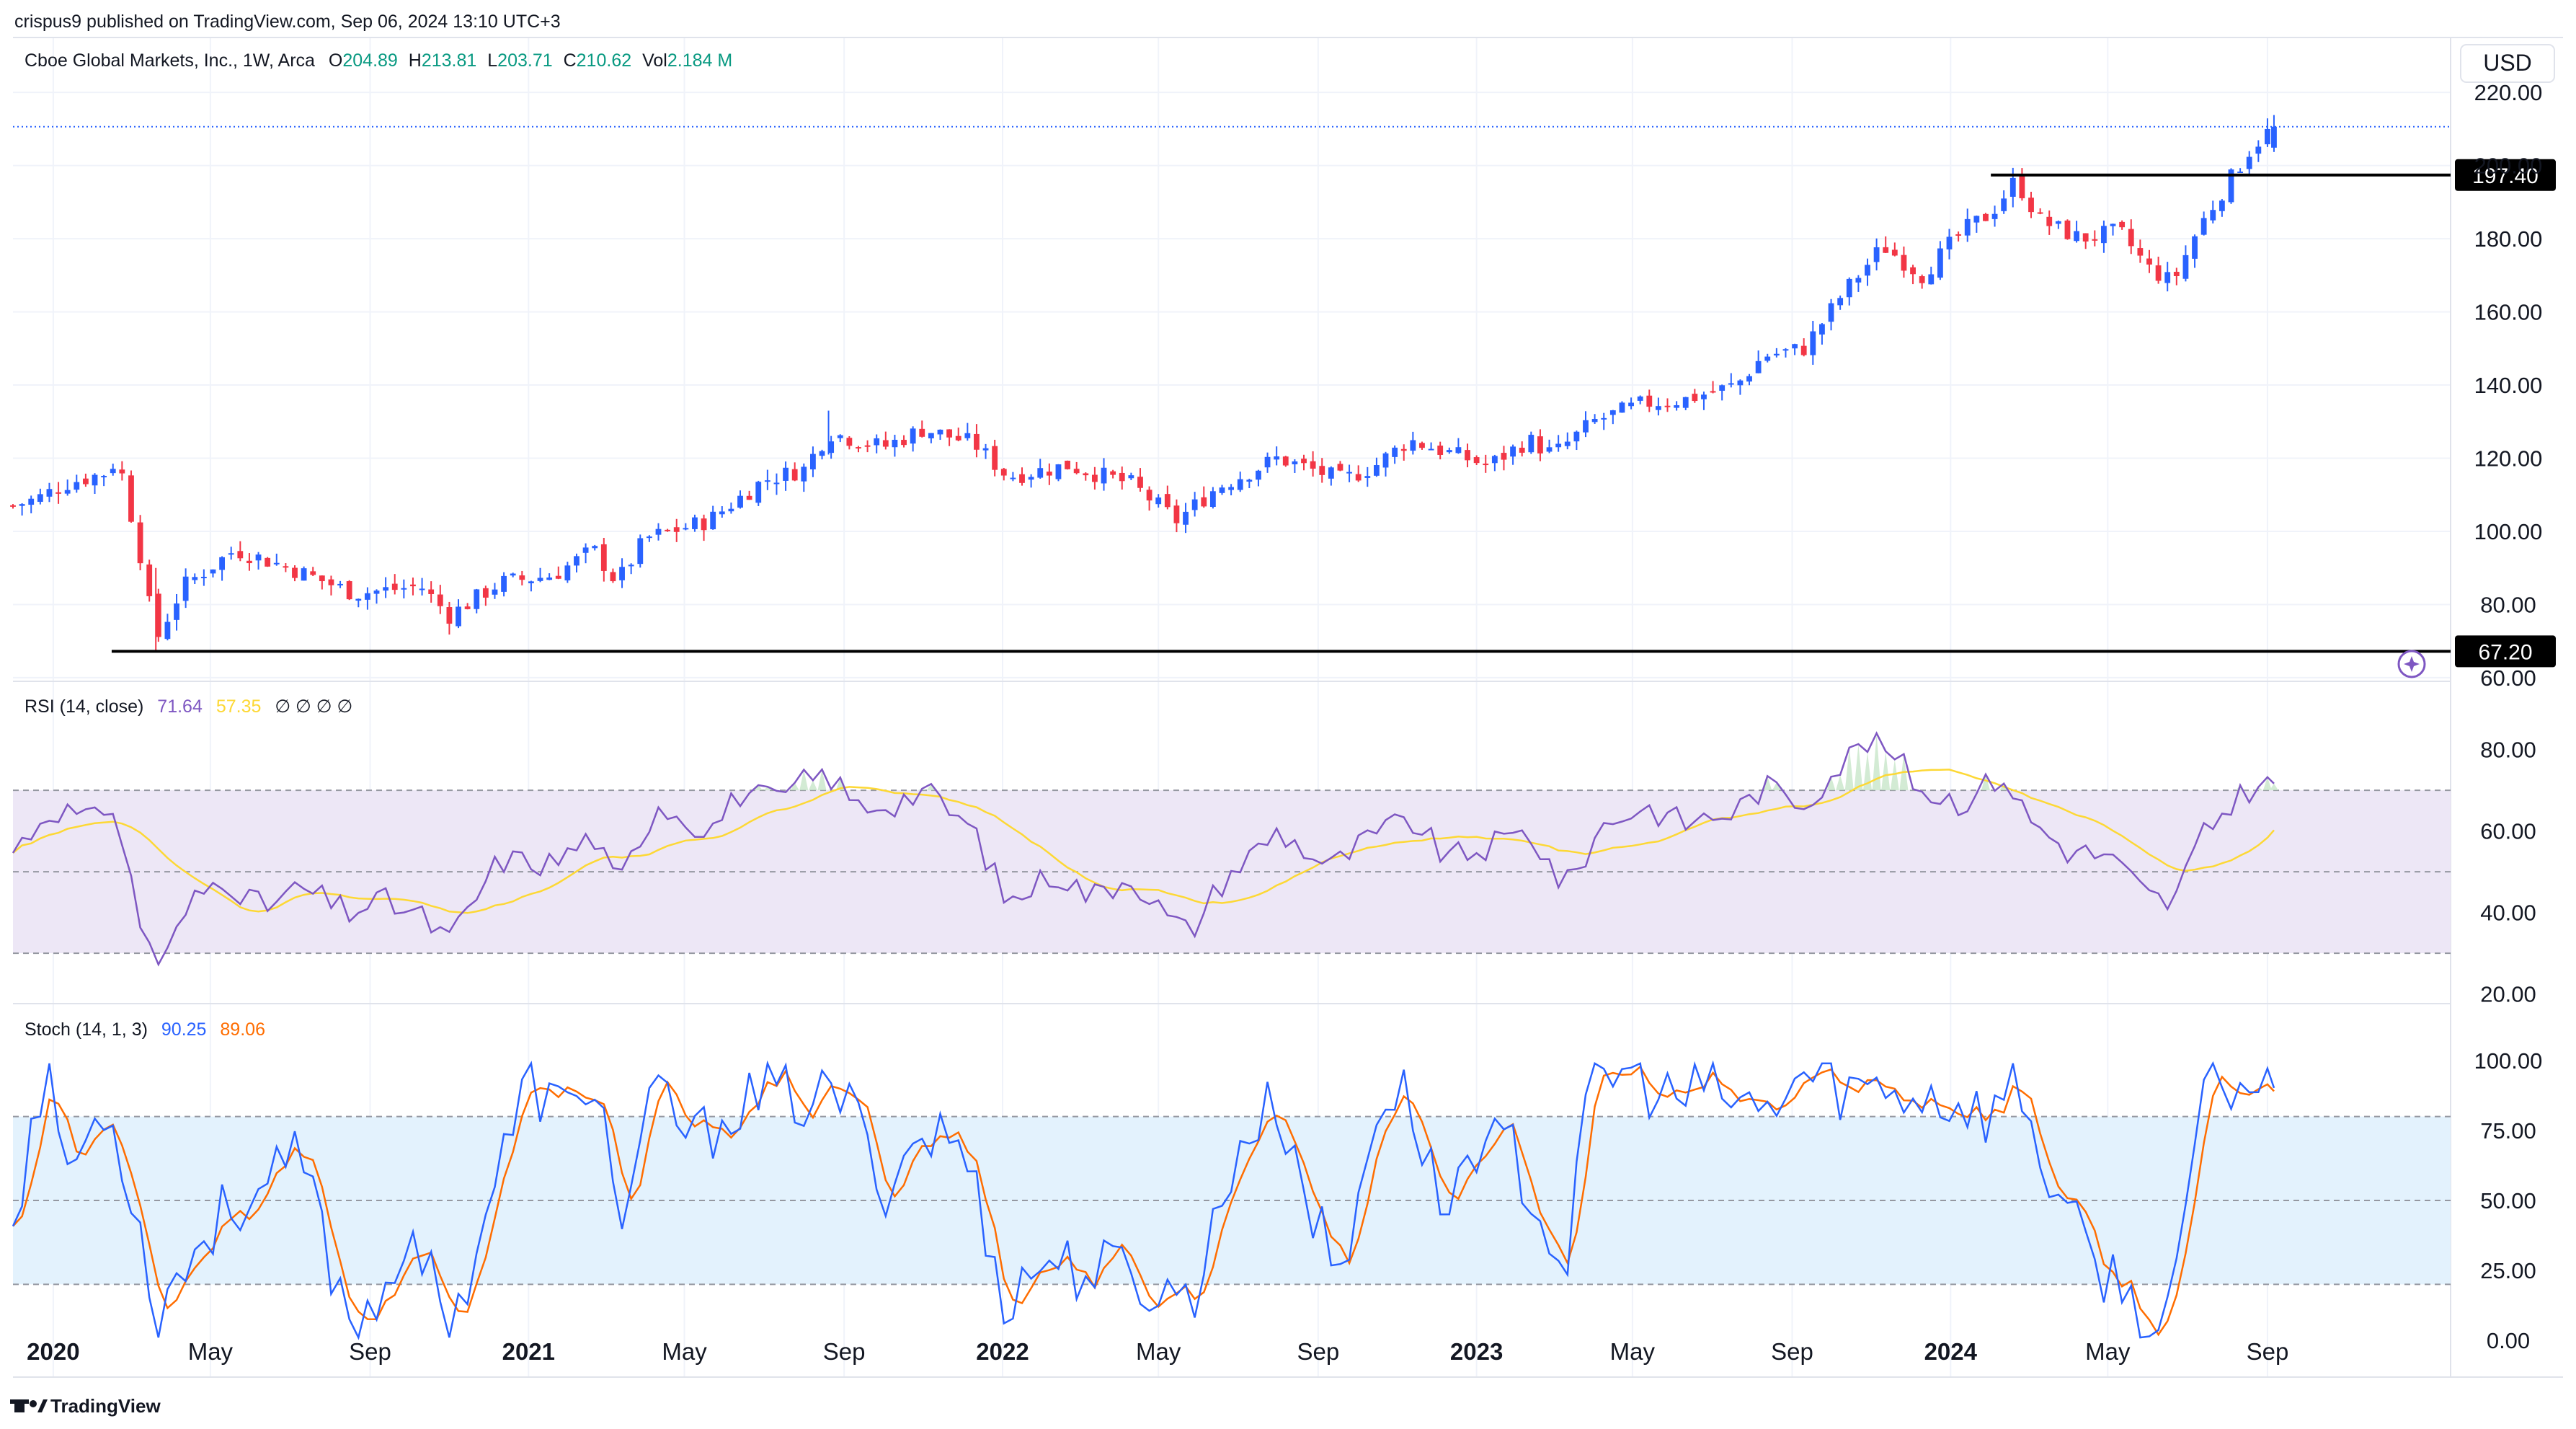 Image resolution: width=2576 pixels, height=1429 pixels. What do you see at coordinates (415, 61) in the screenshot?
I see `high-label: H` at bounding box center [415, 61].